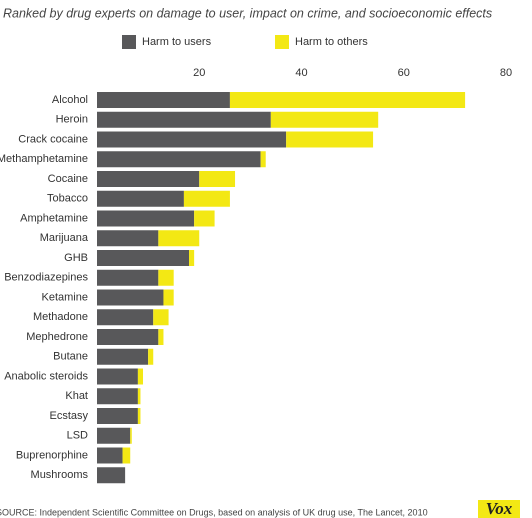  Describe the element at coordinates (177, 42) in the screenshot. I see `legend-label: Harm to users` at that location.